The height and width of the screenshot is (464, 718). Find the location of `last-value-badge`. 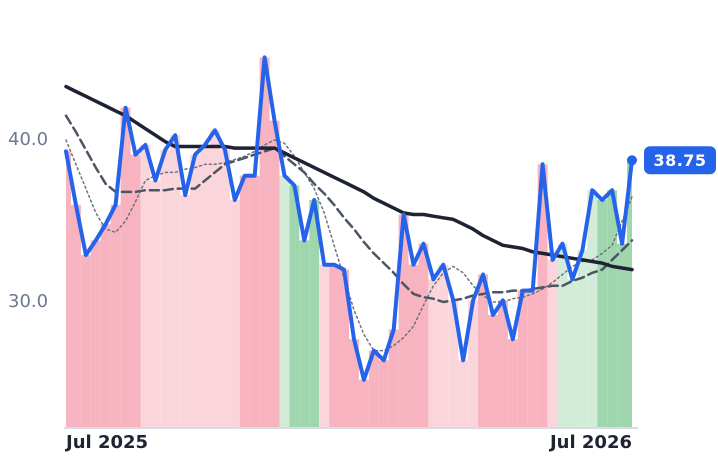

last-value-badge is located at coordinates (680, 160).